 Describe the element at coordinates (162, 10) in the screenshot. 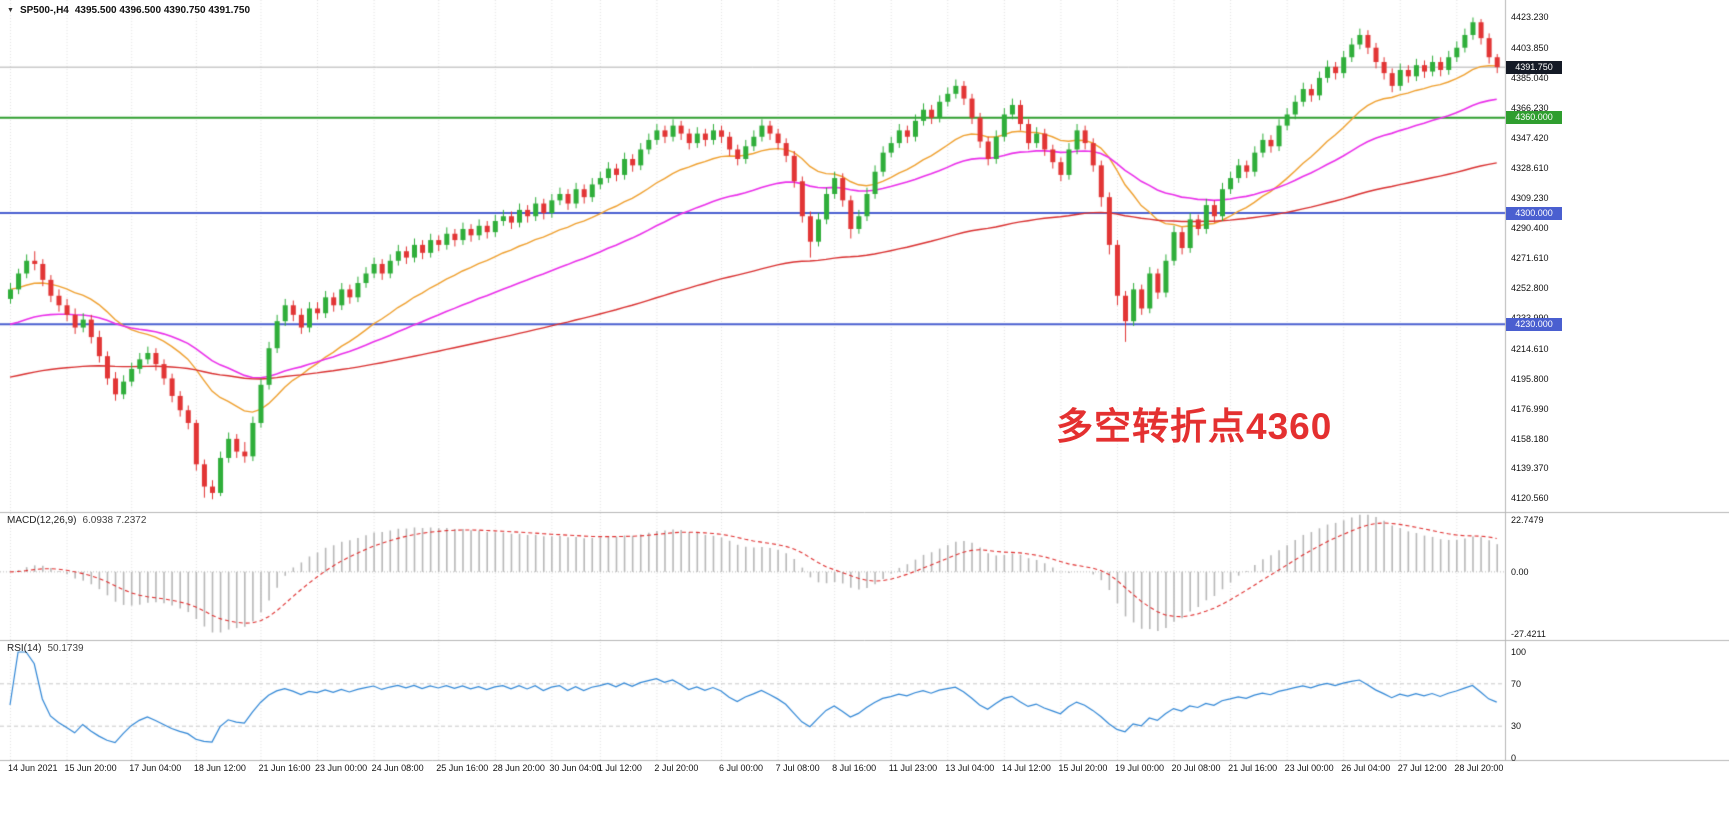

I see `symbol-ohlc-values: 4395.500 4396.500 4390.750 4391.750` at that location.